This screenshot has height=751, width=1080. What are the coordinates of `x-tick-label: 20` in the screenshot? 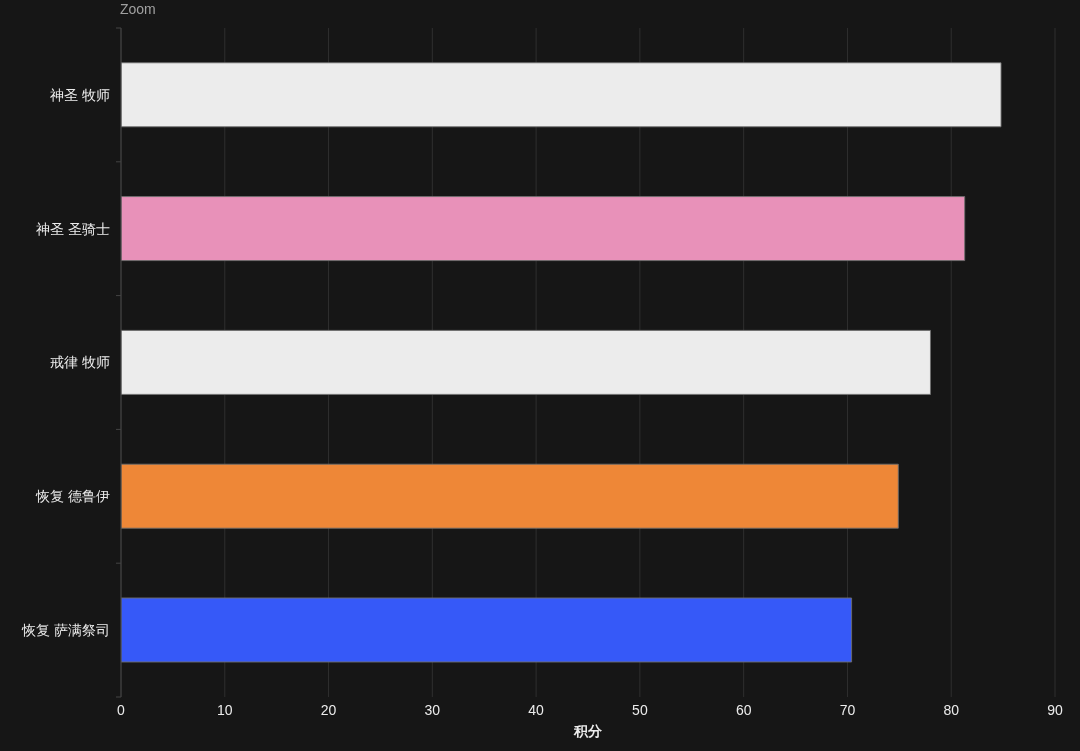 It's located at (328, 709).